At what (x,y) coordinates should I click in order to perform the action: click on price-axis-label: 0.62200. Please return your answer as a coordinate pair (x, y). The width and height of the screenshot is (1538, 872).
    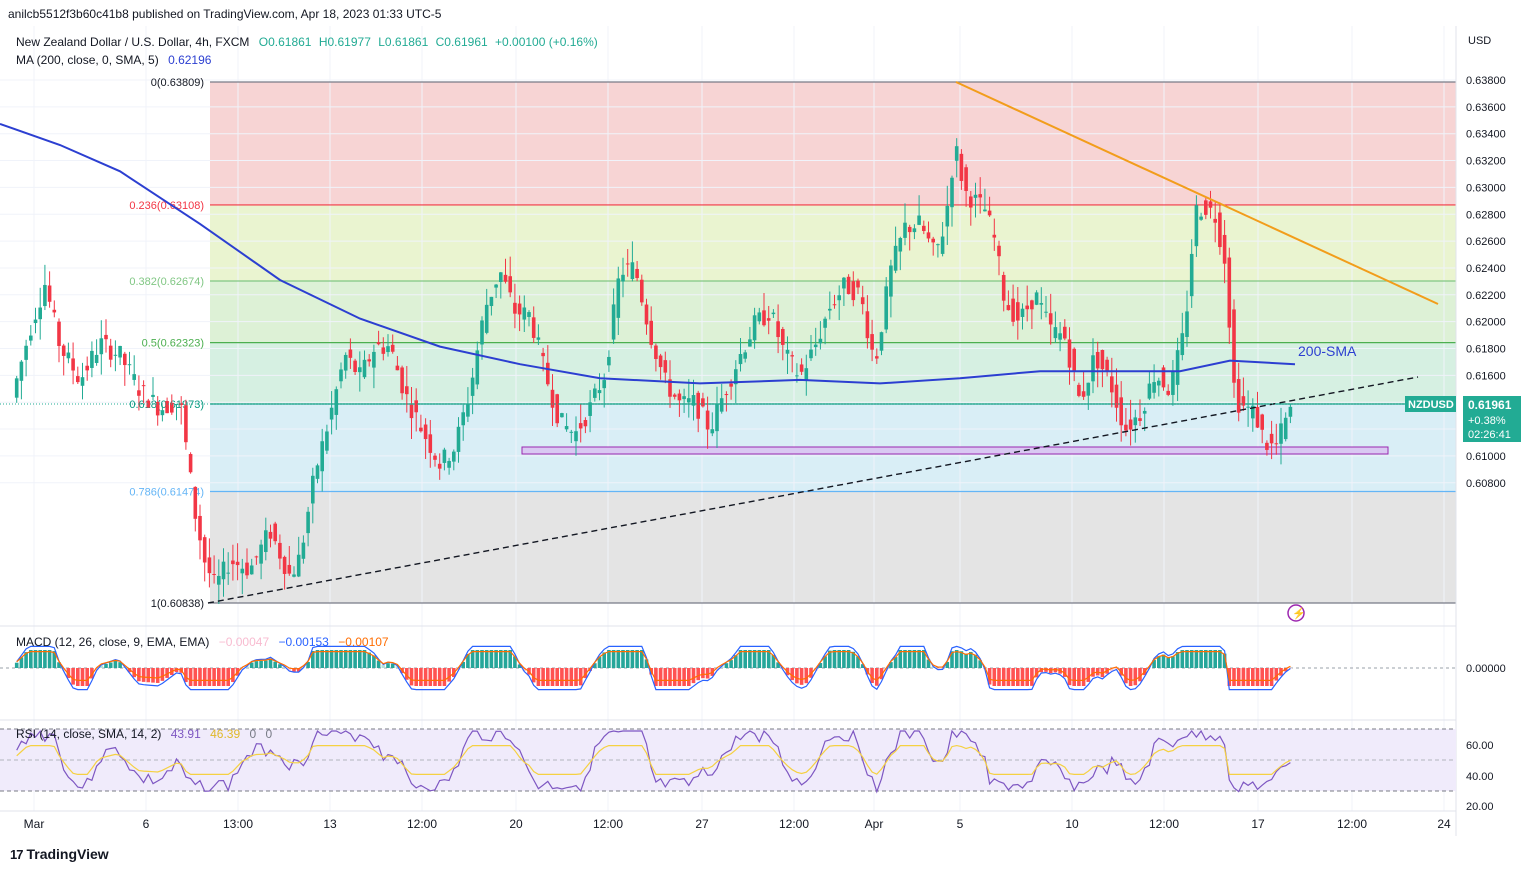
    Looking at the image, I should click on (1486, 296).